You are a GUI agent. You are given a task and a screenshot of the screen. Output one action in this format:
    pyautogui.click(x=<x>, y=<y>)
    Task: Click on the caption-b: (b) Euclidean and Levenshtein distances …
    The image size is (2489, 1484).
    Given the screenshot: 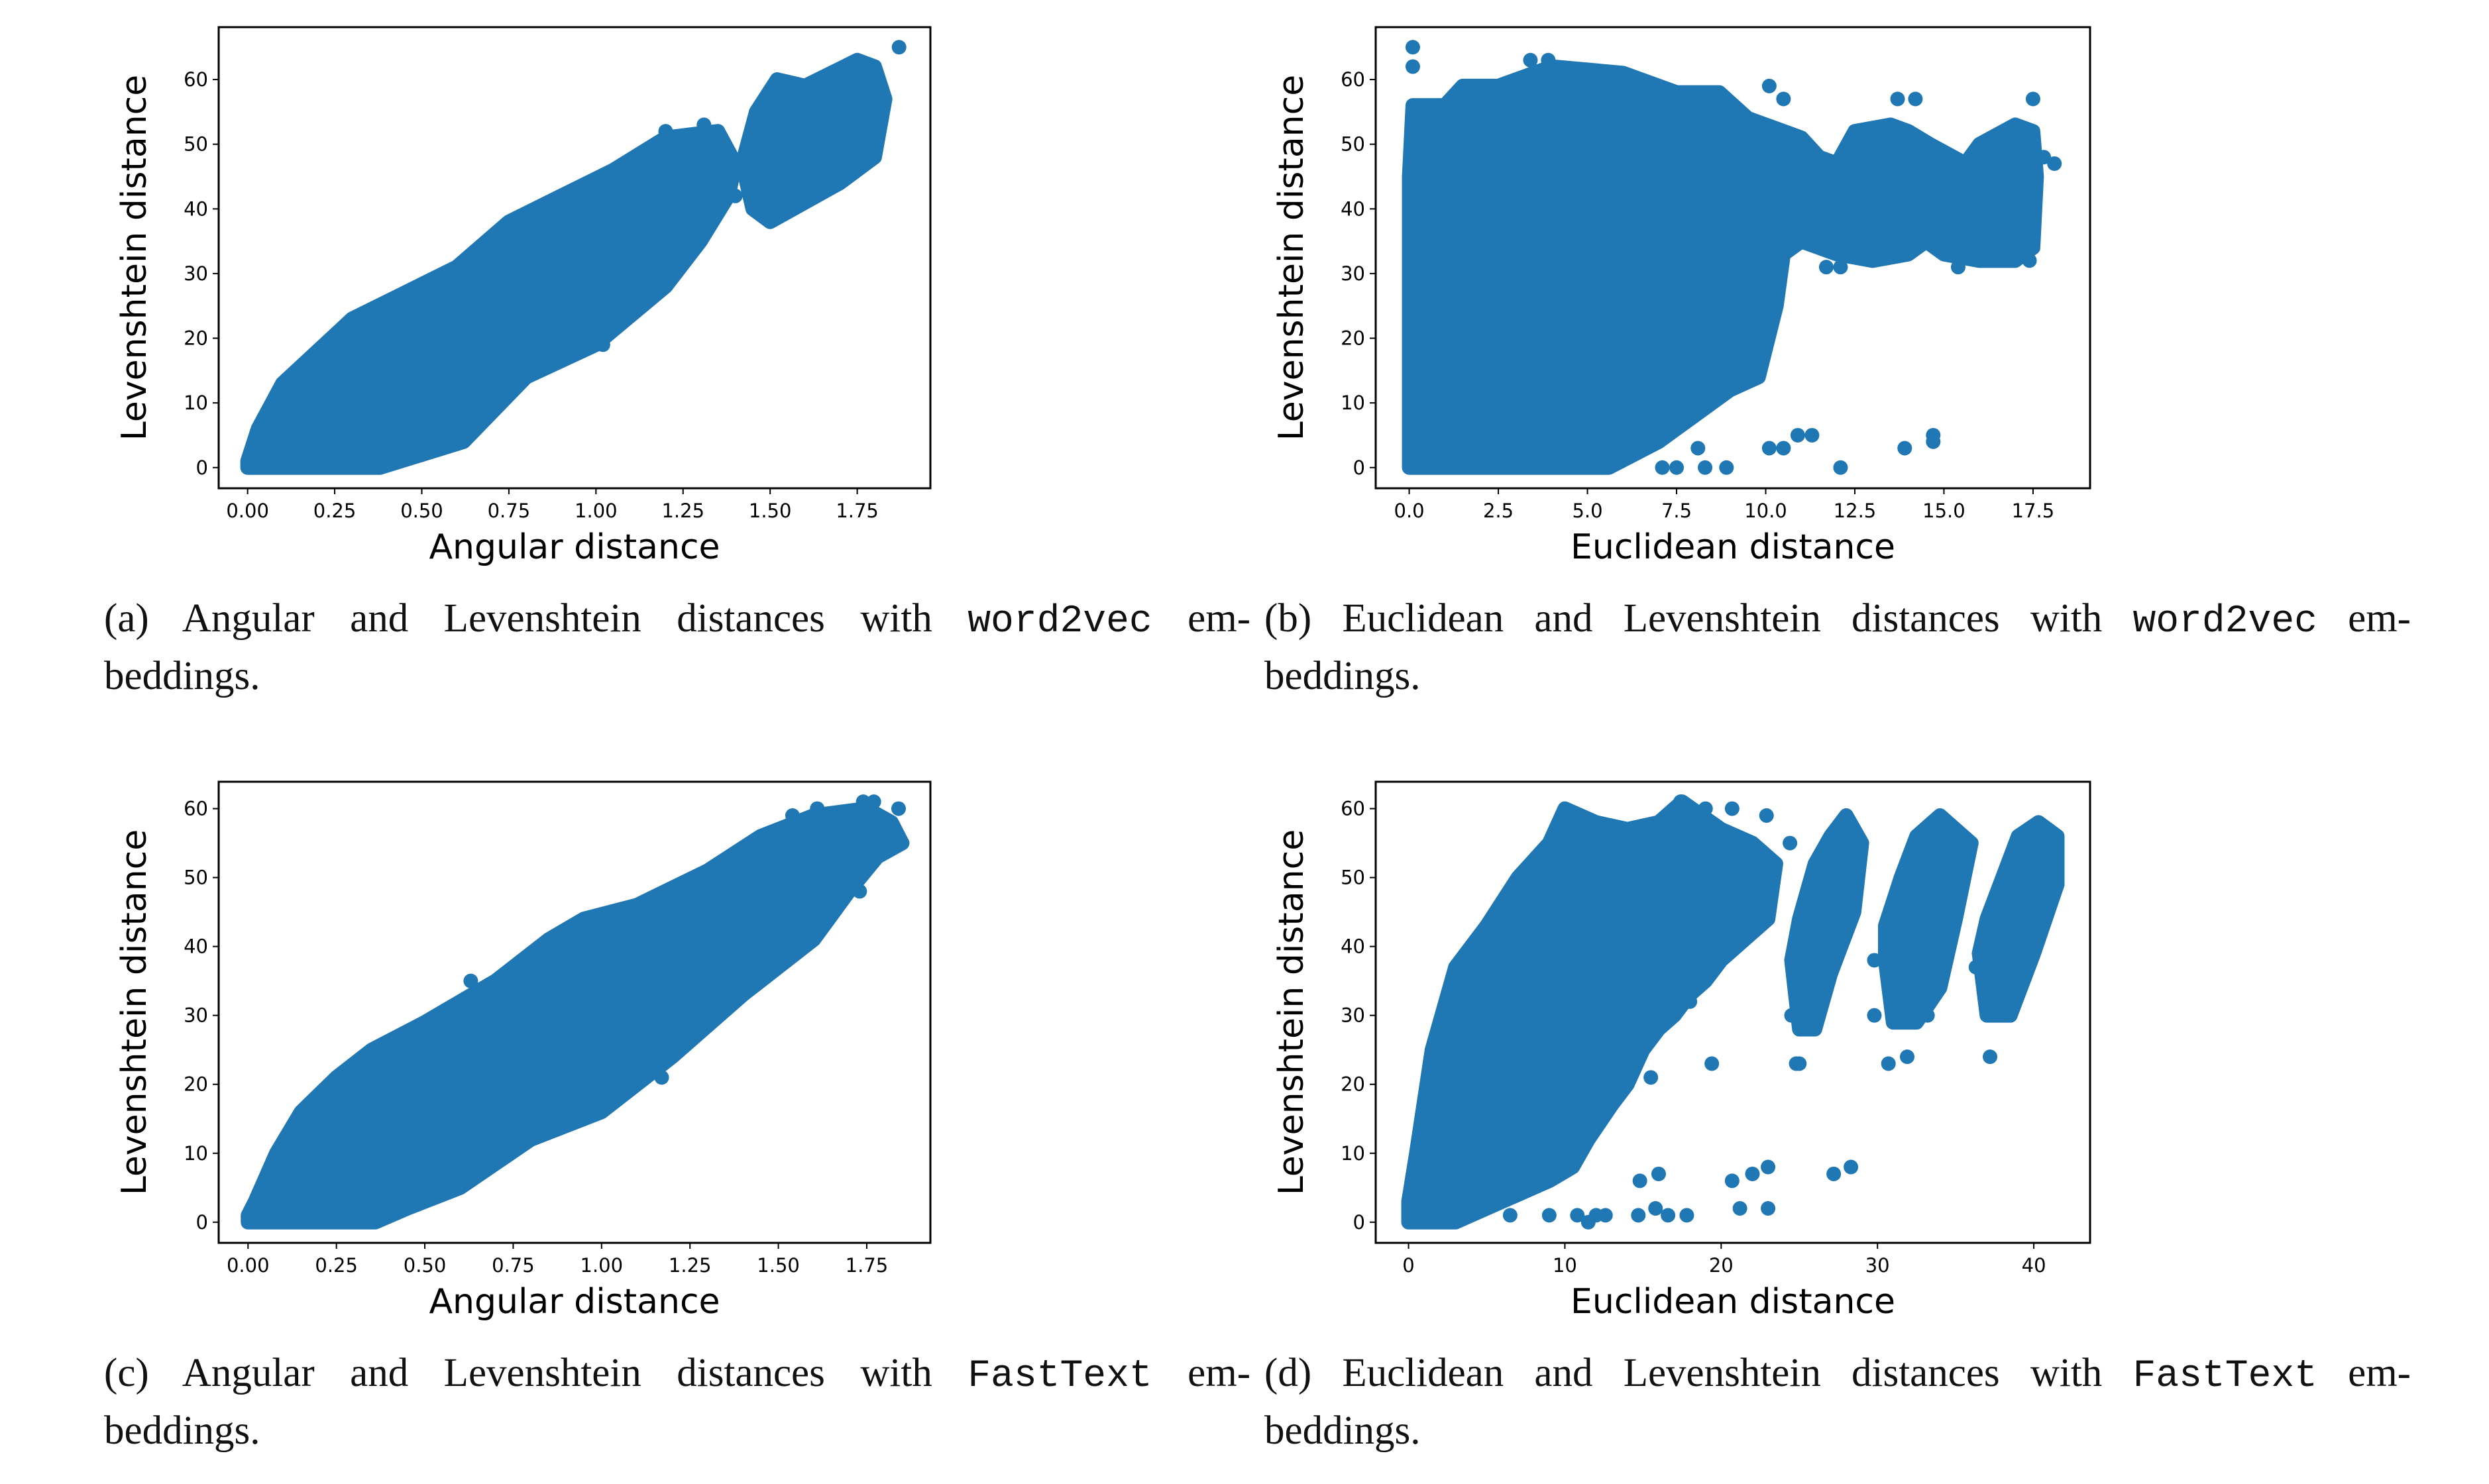 What is the action you would take?
    pyautogui.click(x=1838, y=648)
    